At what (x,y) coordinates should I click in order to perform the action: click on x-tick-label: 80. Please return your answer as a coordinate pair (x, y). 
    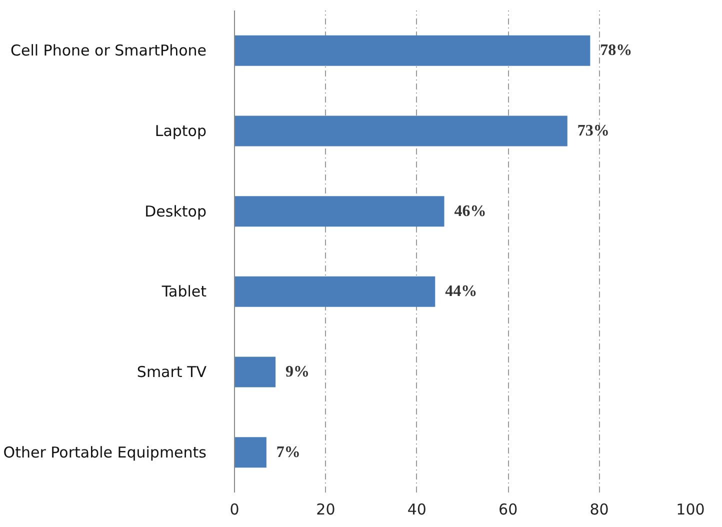
    Looking at the image, I should click on (599, 509).